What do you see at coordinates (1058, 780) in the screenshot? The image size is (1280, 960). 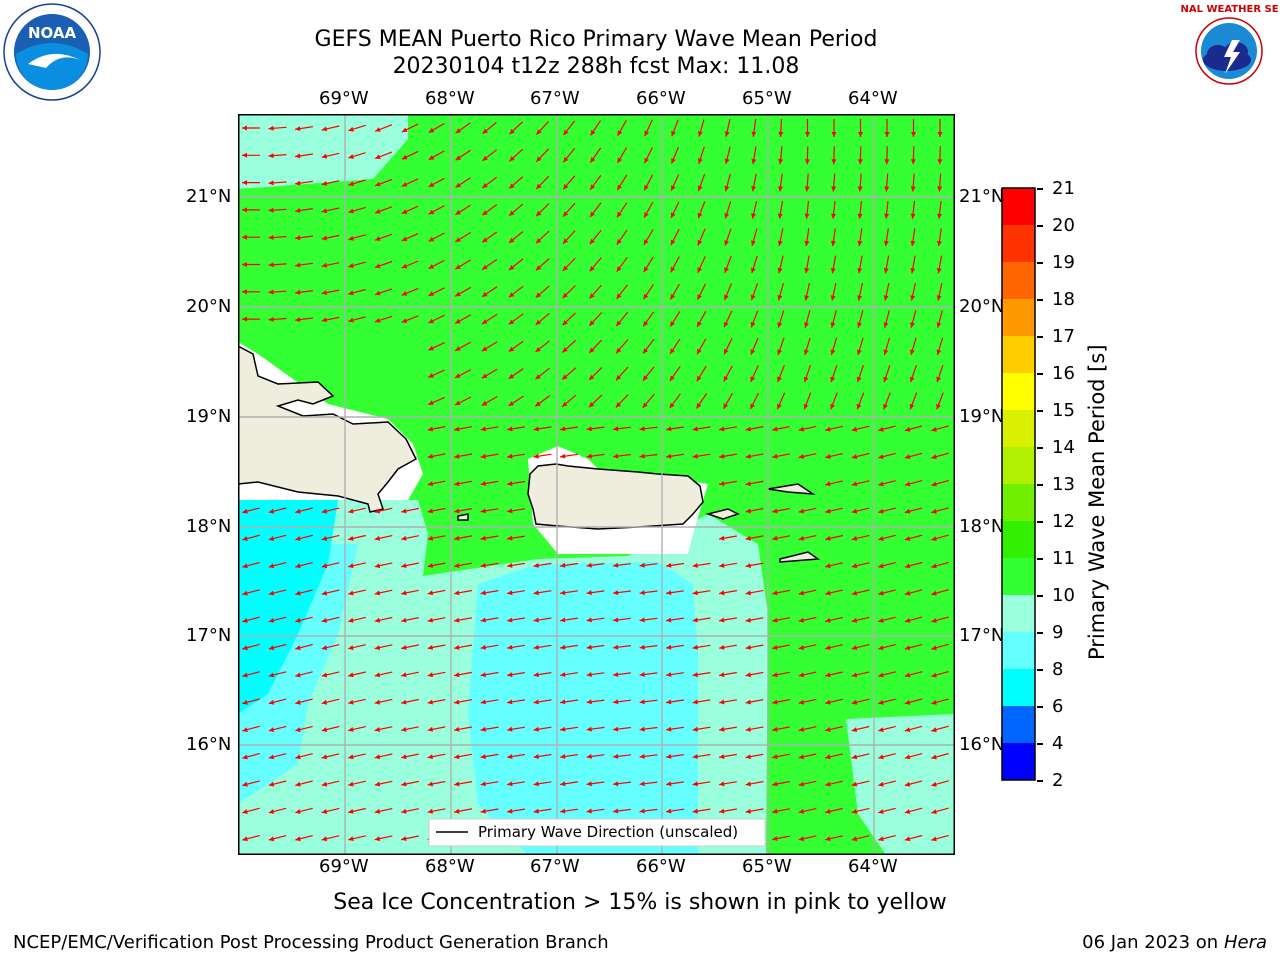 I see `colorbar-tick: 2` at bounding box center [1058, 780].